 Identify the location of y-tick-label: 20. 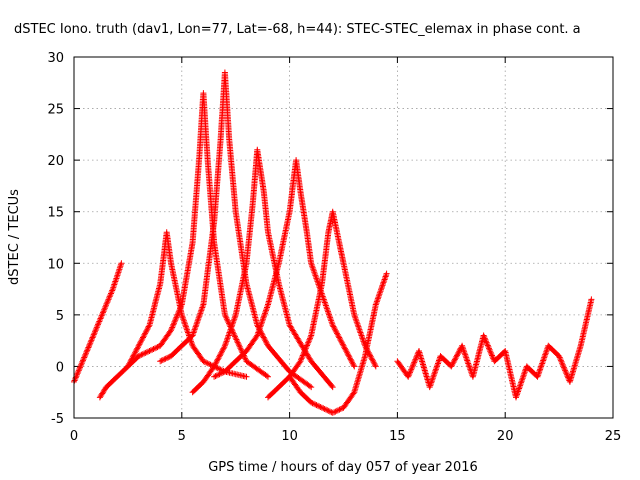
(55, 161).